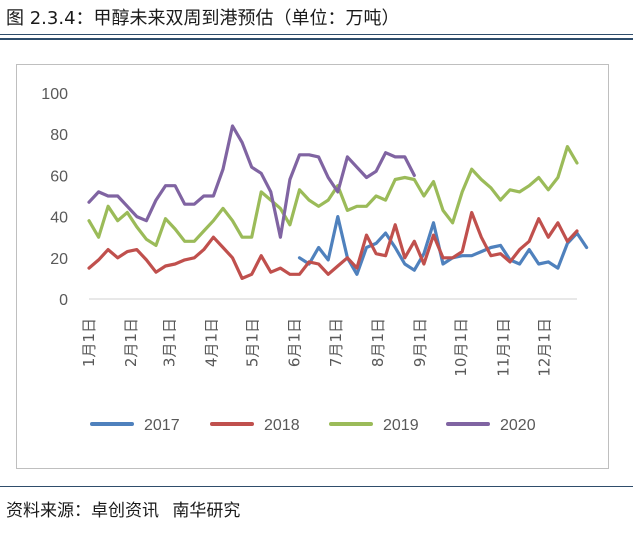  What do you see at coordinates (316, 34) in the screenshot?
I see `title-rule` at bounding box center [316, 34].